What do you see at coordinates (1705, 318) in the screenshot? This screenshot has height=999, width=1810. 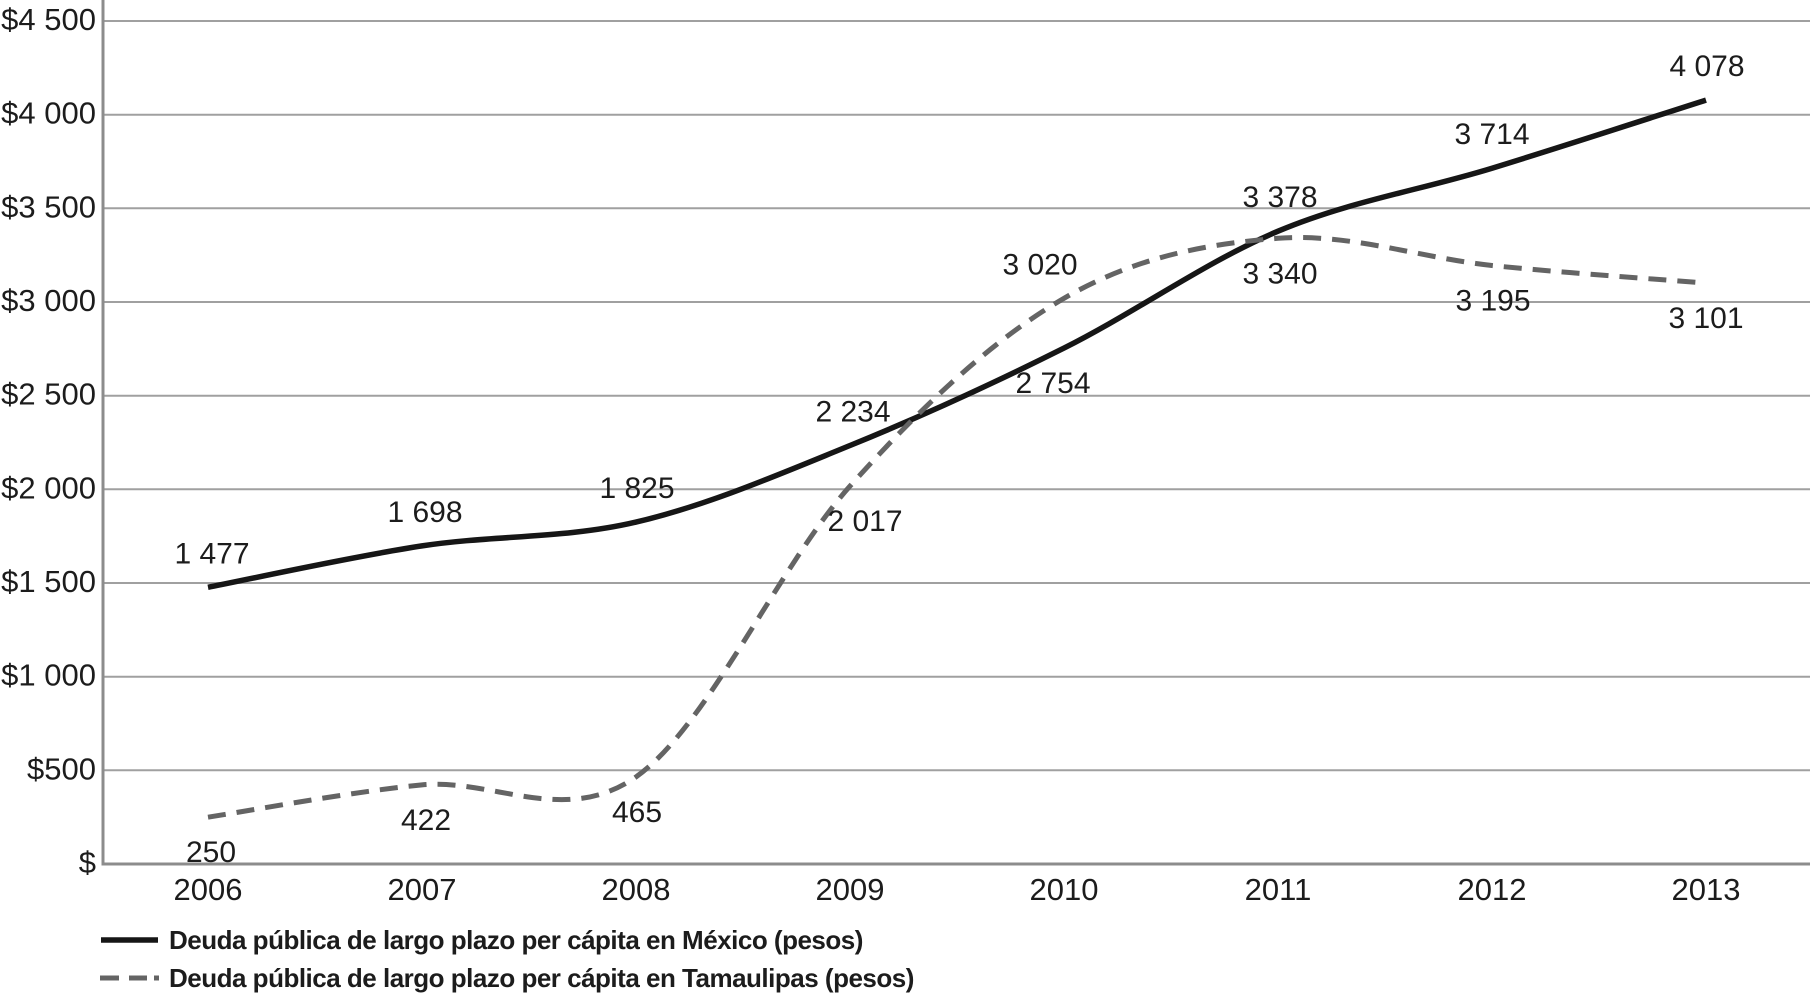 I see `data-label-tamaulipas-2013: 3 101` at bounding box center [1705, 318].